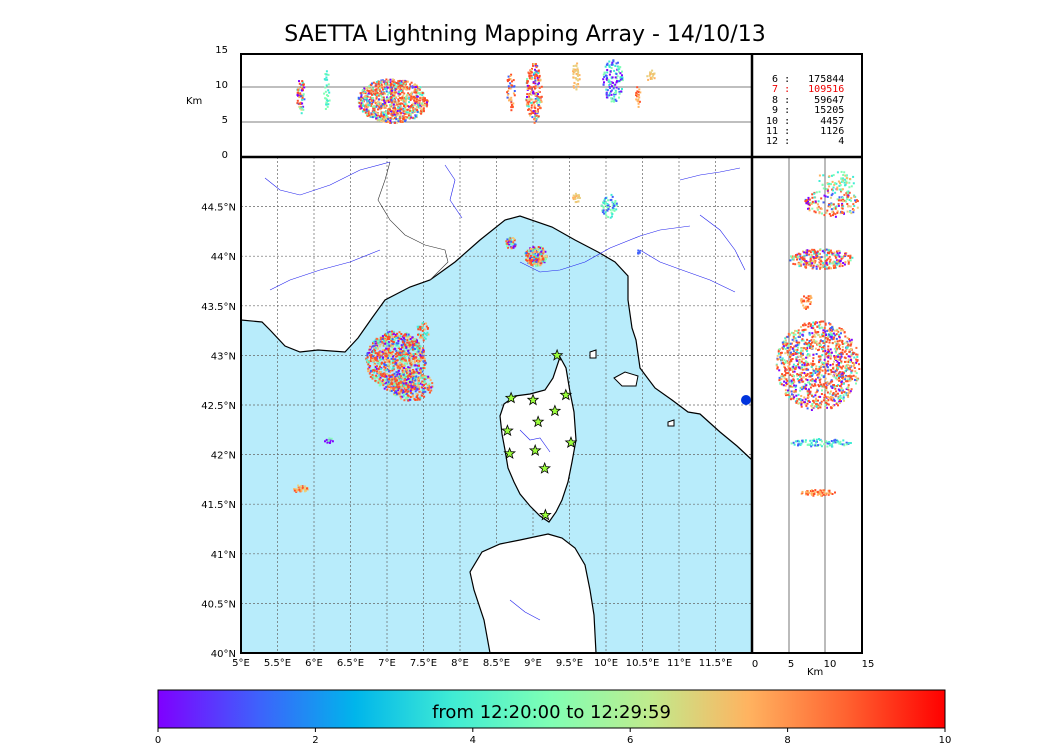  I want to click on stat-row: 10 : 4457, so click(802, 121).